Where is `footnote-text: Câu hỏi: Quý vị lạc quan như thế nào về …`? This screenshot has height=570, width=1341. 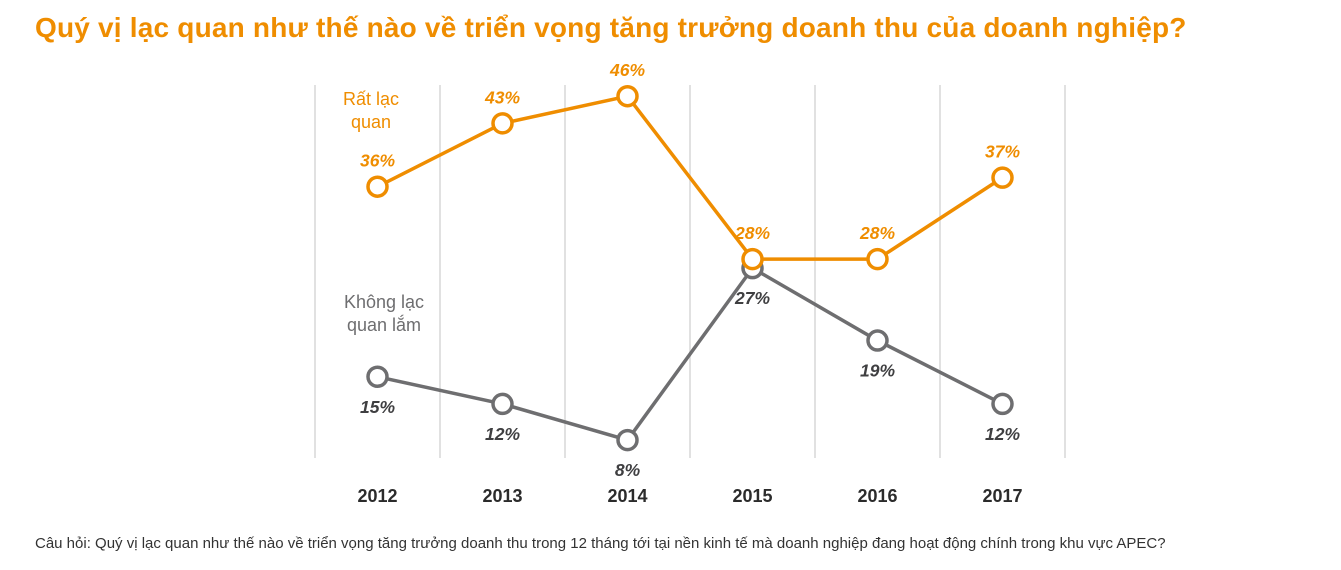
footnote-text: Câu hỏi: Quý vị lạc quan như thế nào về … is located at coordinates (600, 543).